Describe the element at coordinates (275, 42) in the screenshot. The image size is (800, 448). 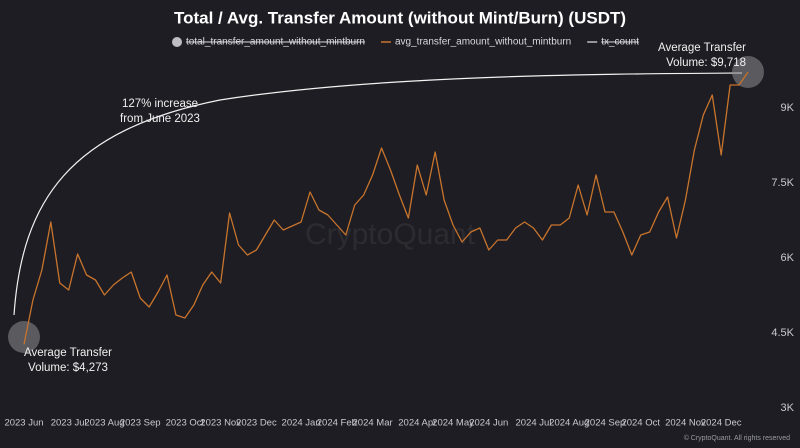
I see `legend-label: total_transfer_amount_without_mintburn` at that location.